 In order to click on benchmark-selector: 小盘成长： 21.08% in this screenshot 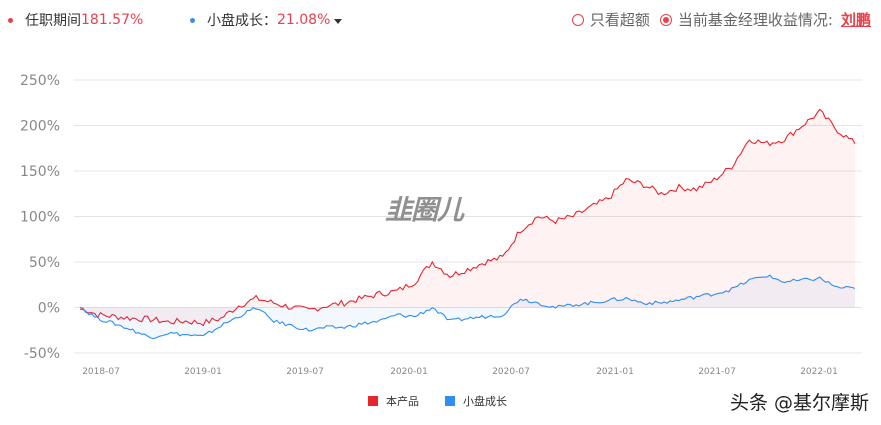, I will do `click(266, 20)`.